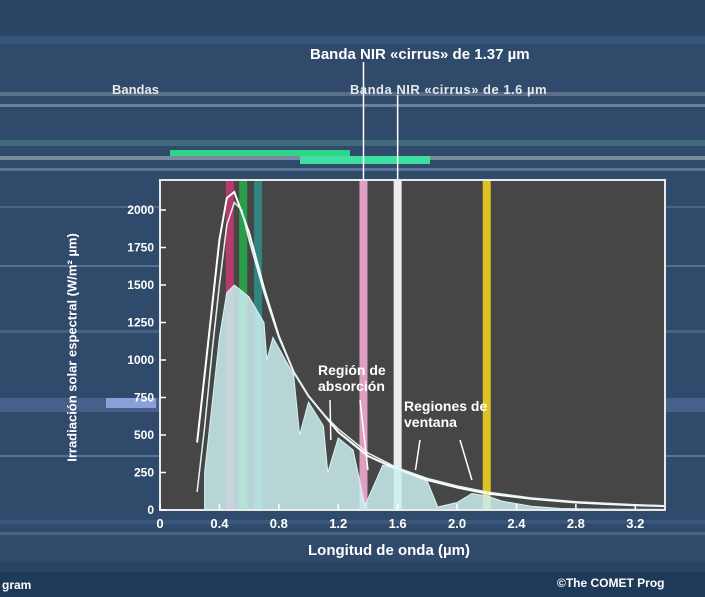  What do you see at coordinates (144, 398) in the screenshot?
I see `y-tick-label-3: 750` at bounding box center [144, 398].